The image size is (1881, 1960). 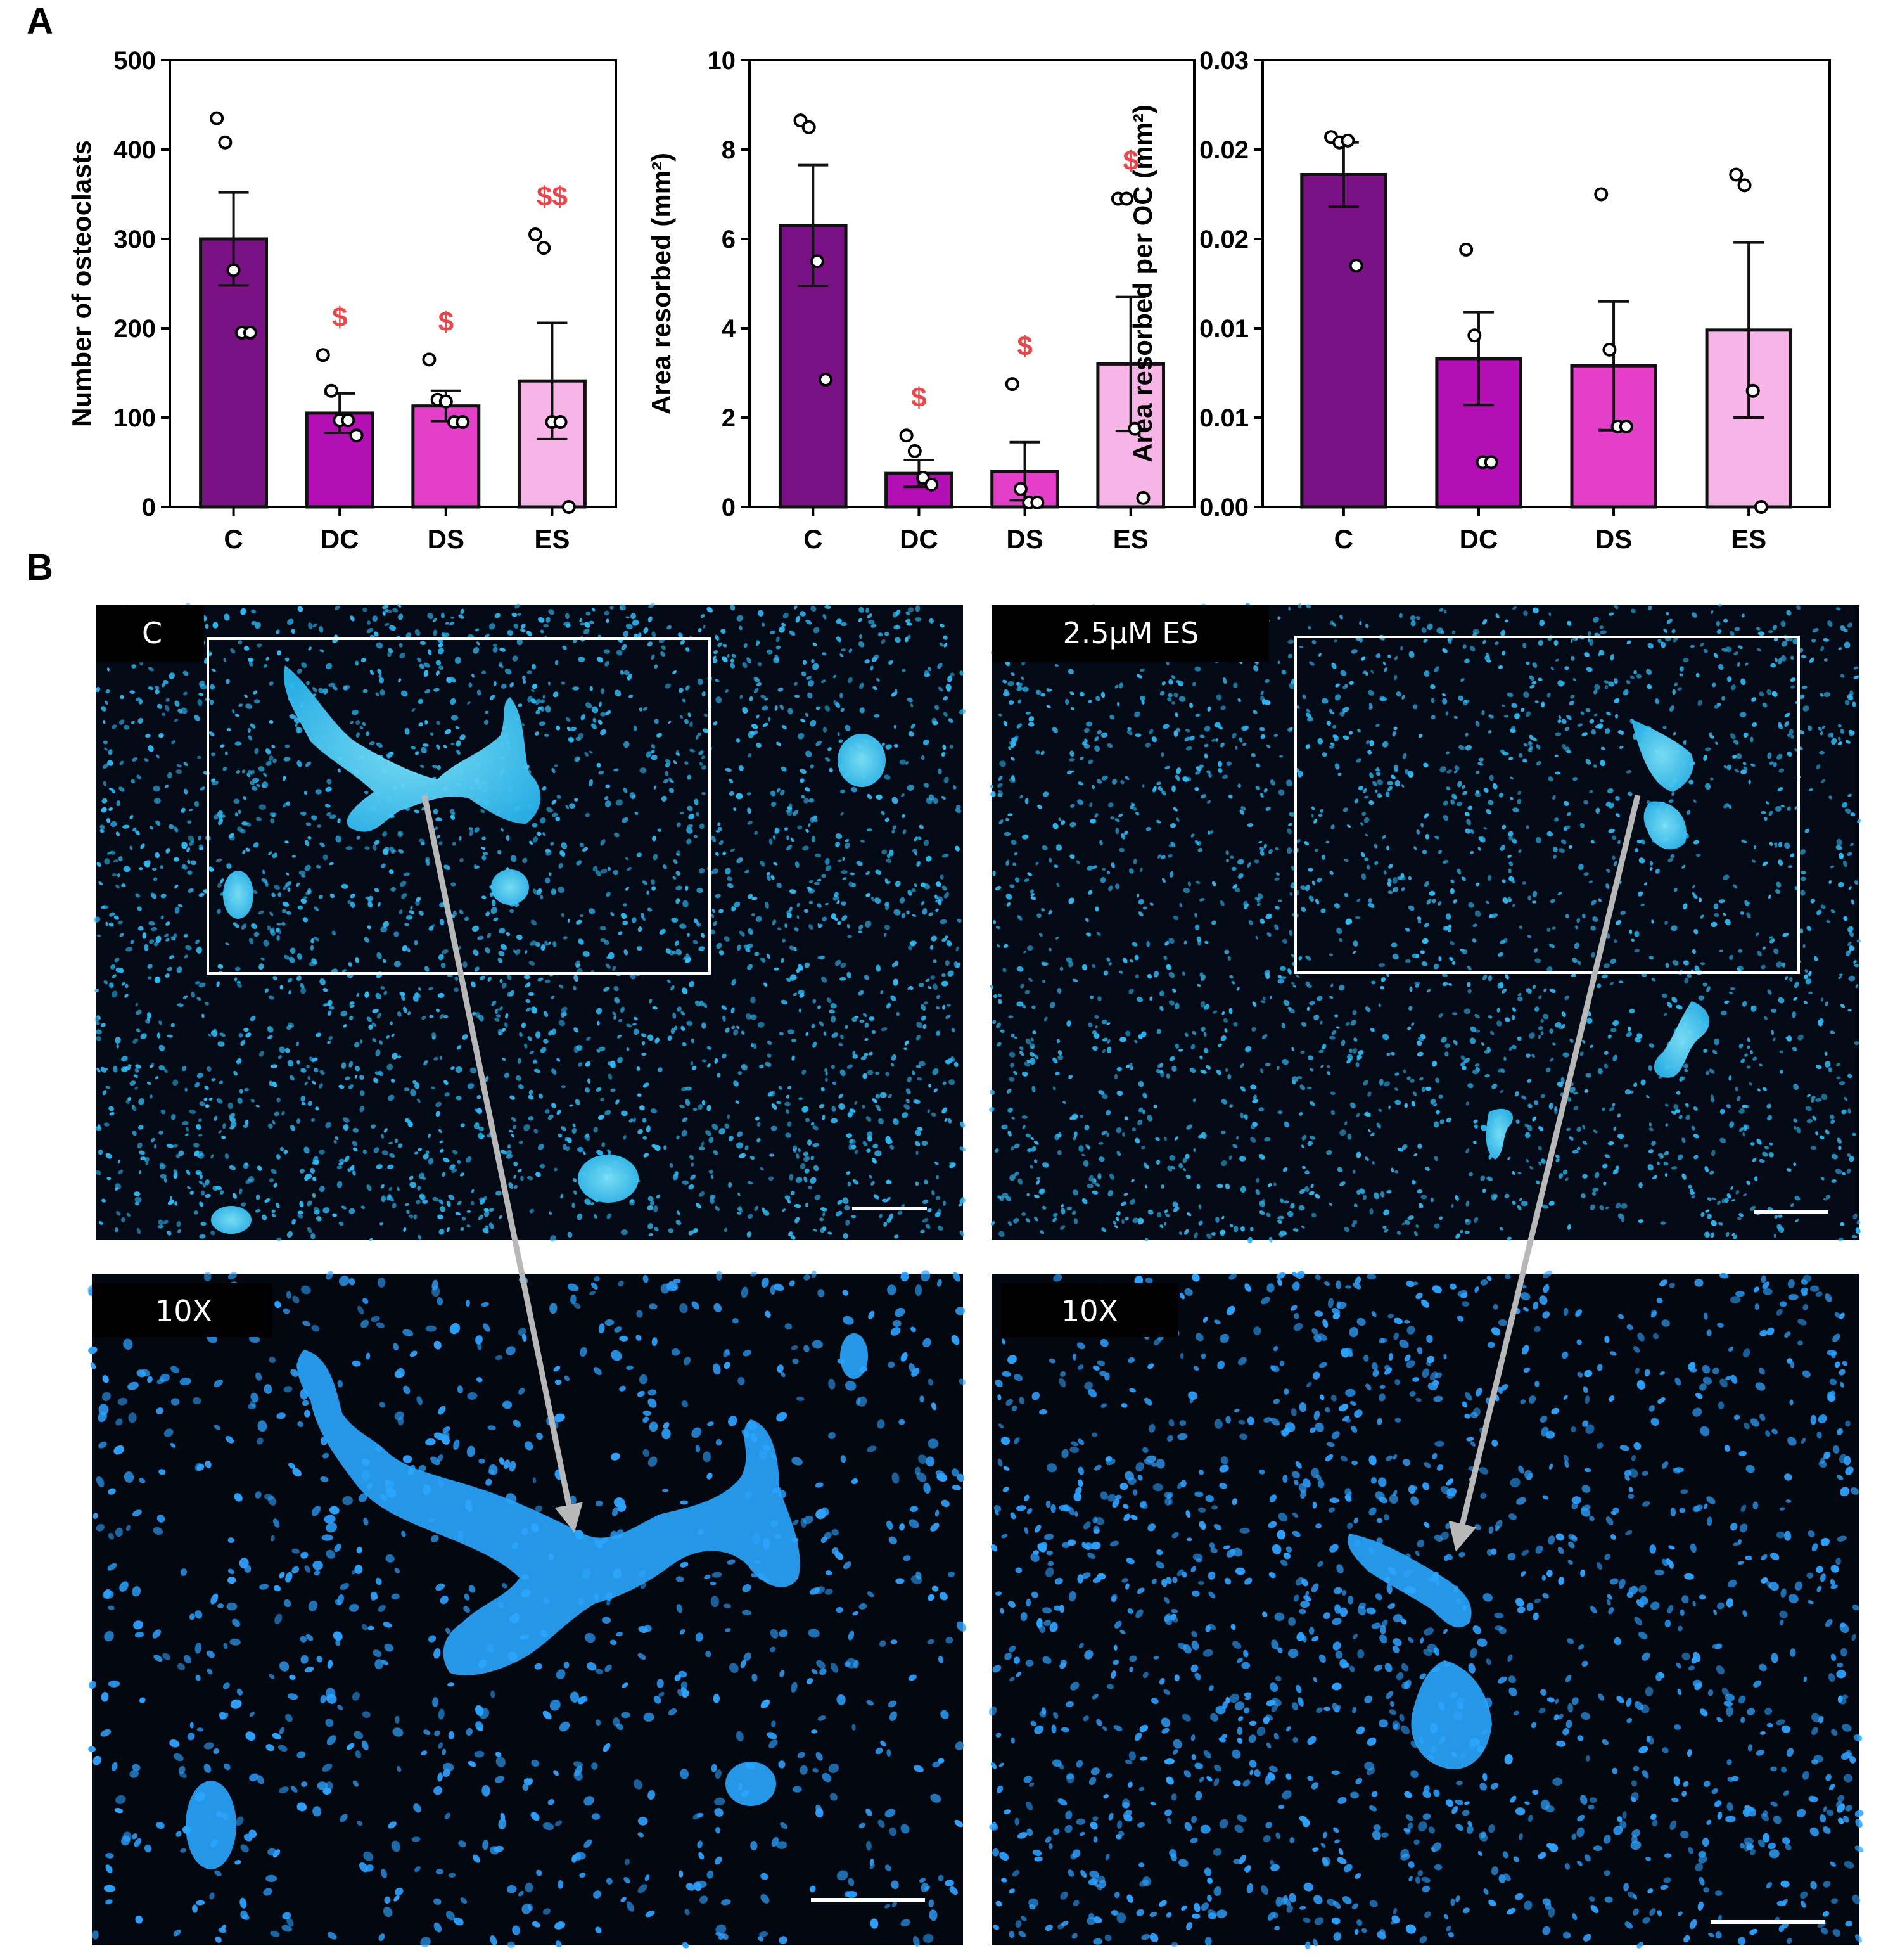 I want to click on panel-label-b: B, so click(x=40, y=567).